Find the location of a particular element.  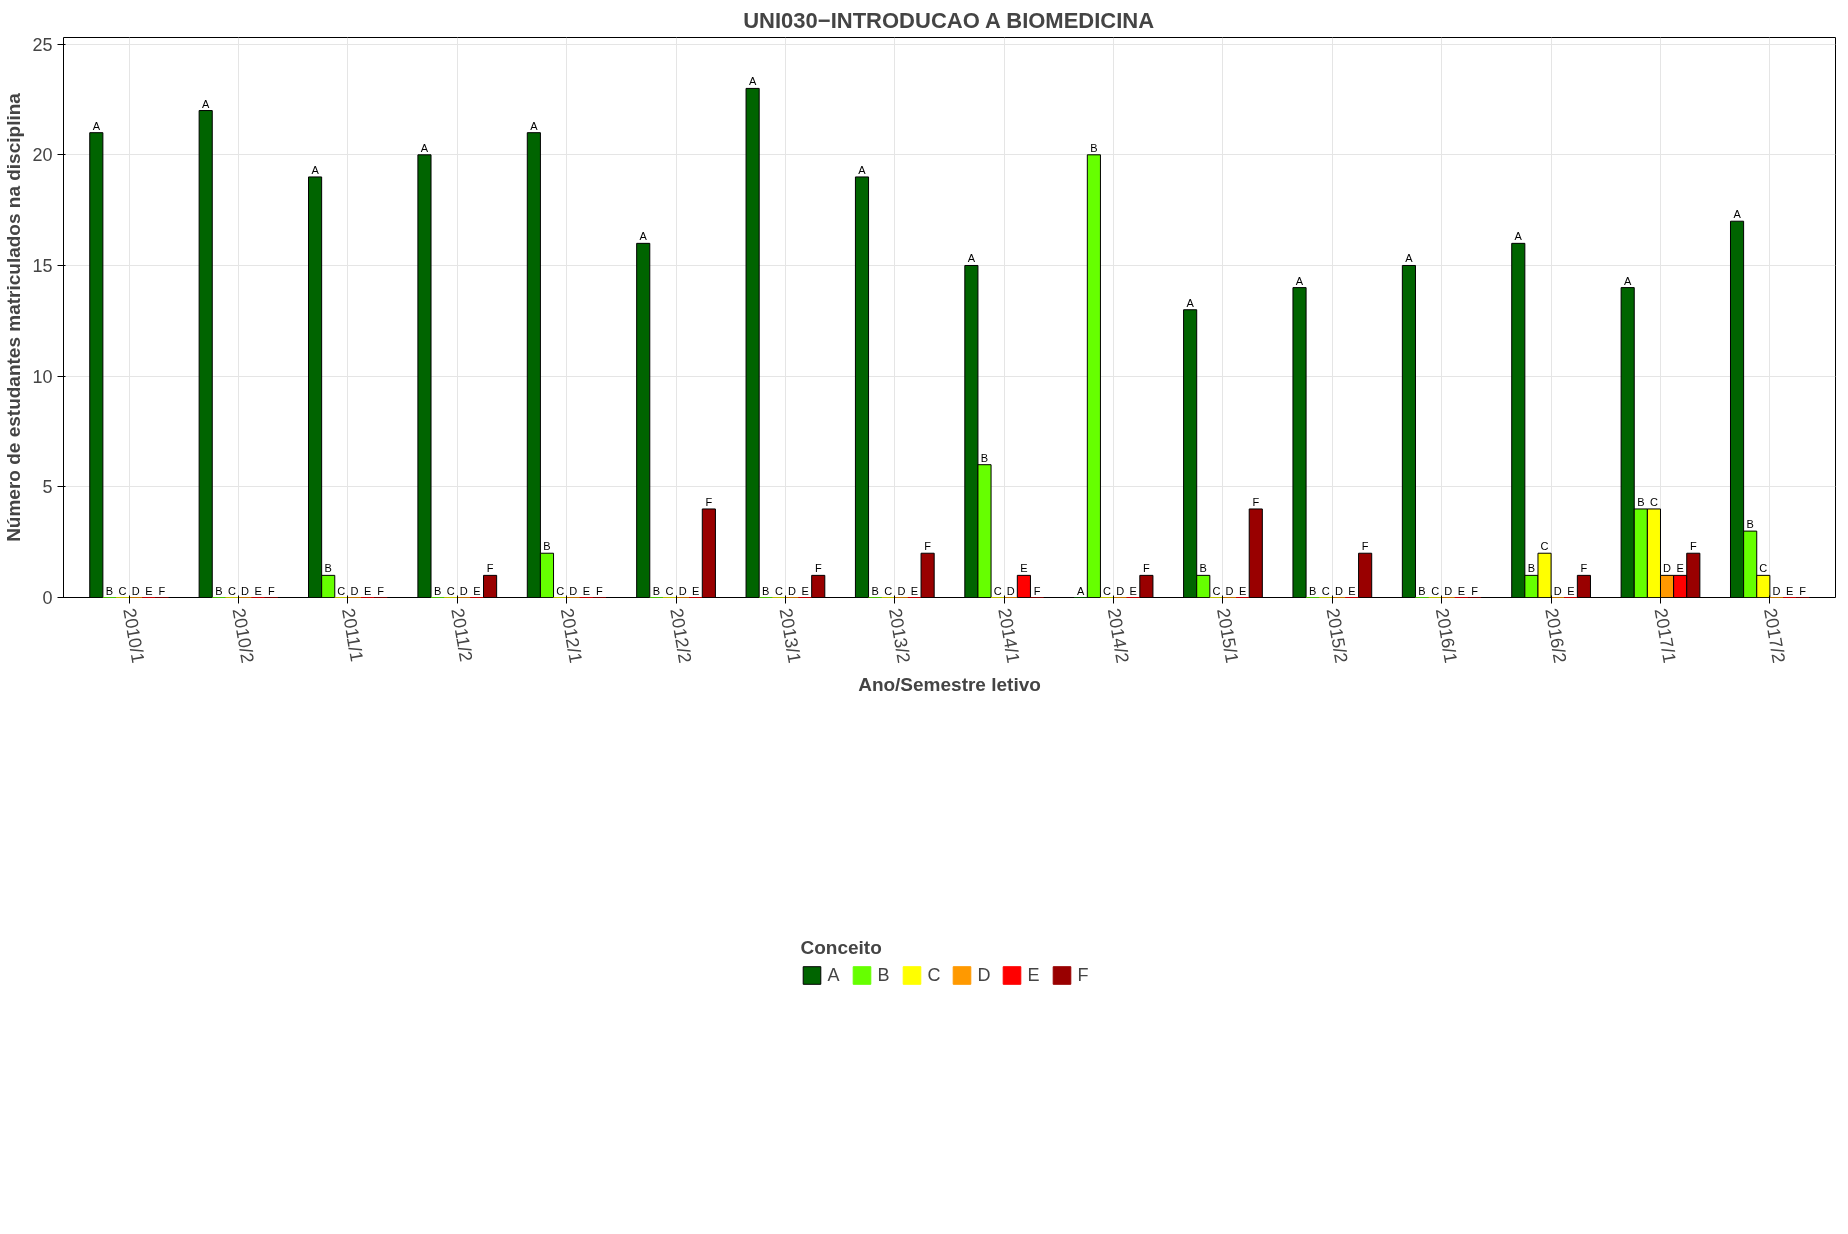

chart-title: UNI030−INTRODUCAO A BIOMEDICINA is located at coordinates (949, 20).